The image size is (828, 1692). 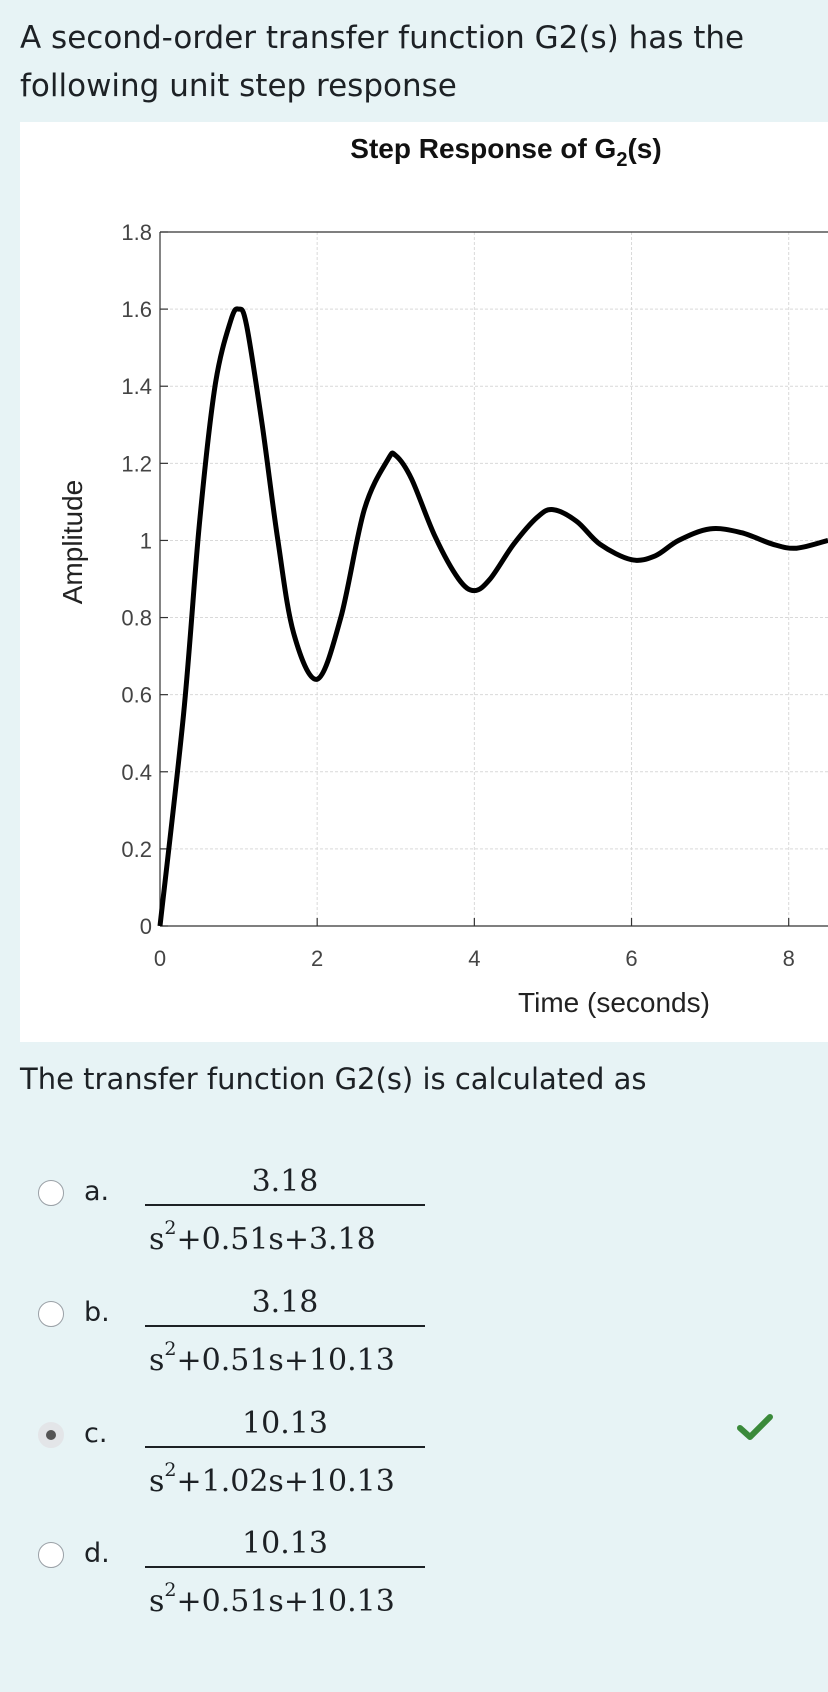 I want to click on den-rest: +0.51s+3.18, so click(x=276, y=1239).